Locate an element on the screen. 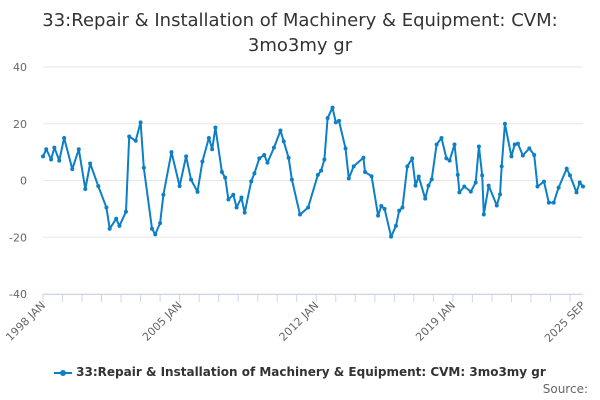 Image resolution: width=600 pixels, height=400 pixels. y-tick-label: 40 is located at coordinates (20, 67).